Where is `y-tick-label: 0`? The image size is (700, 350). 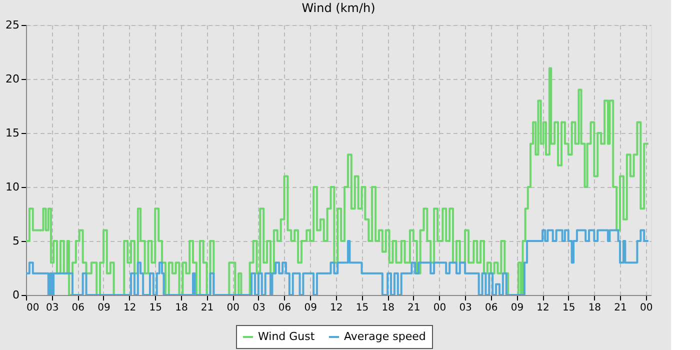 y-tick-label: 0 is located at coordinates (16, 295).